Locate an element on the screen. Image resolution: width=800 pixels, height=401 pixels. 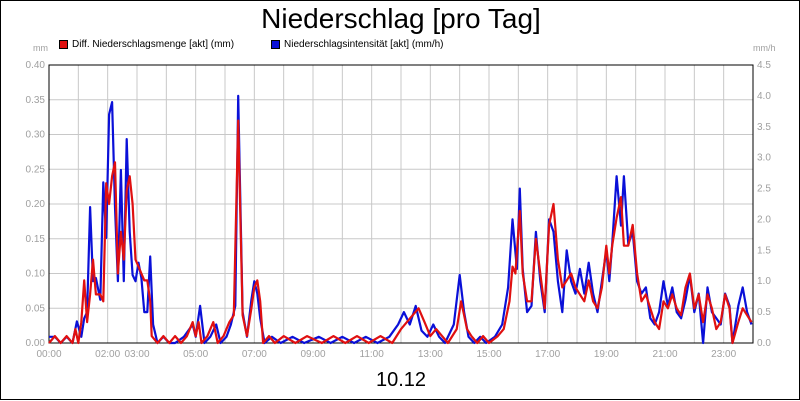
y-right-tick-label: 0.5 is located at coordinates (764, 312).